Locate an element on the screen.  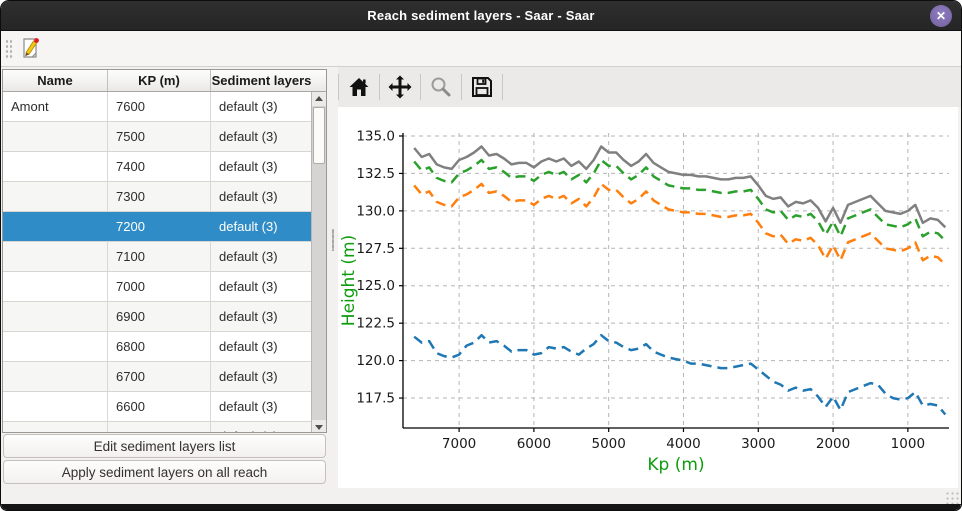
svg-text: 2000 is located at coordinates (833, 444).